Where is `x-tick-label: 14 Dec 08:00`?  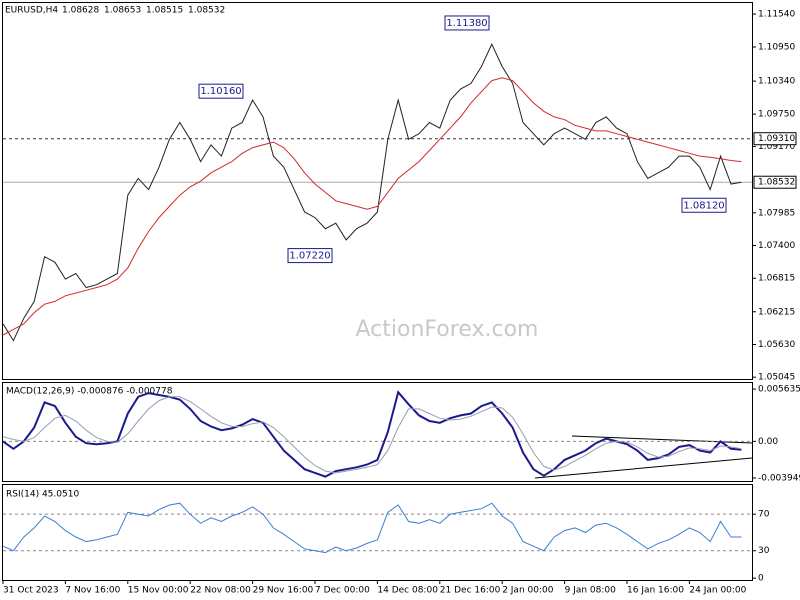
x-tick-label: 14 Dec 08:00 is located at coordinates (407, 591).